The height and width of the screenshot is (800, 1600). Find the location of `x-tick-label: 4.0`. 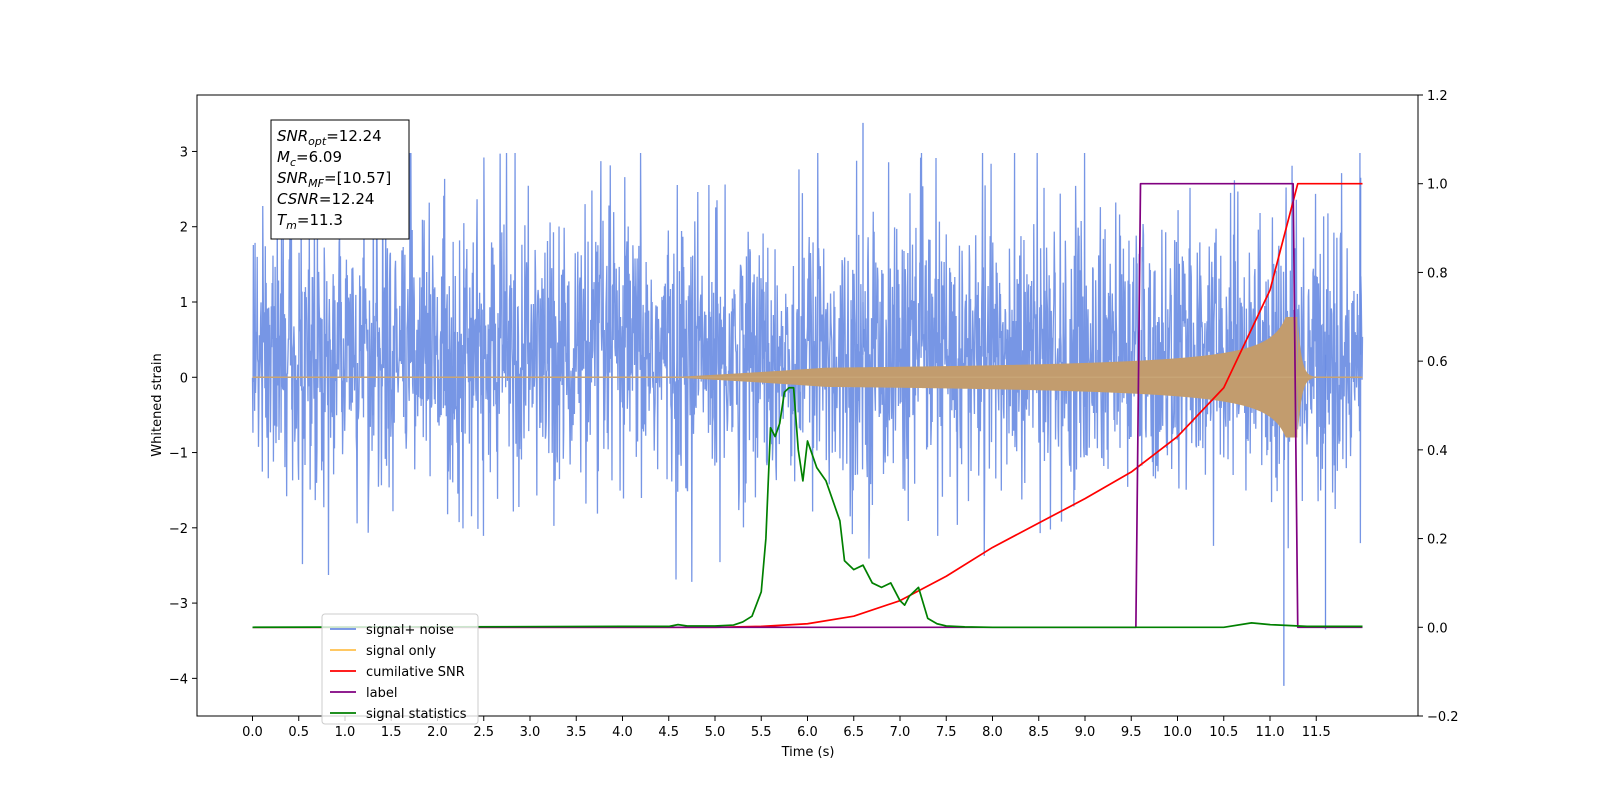

x-tick-label: 4.0 is located at coordinates (622, 732).